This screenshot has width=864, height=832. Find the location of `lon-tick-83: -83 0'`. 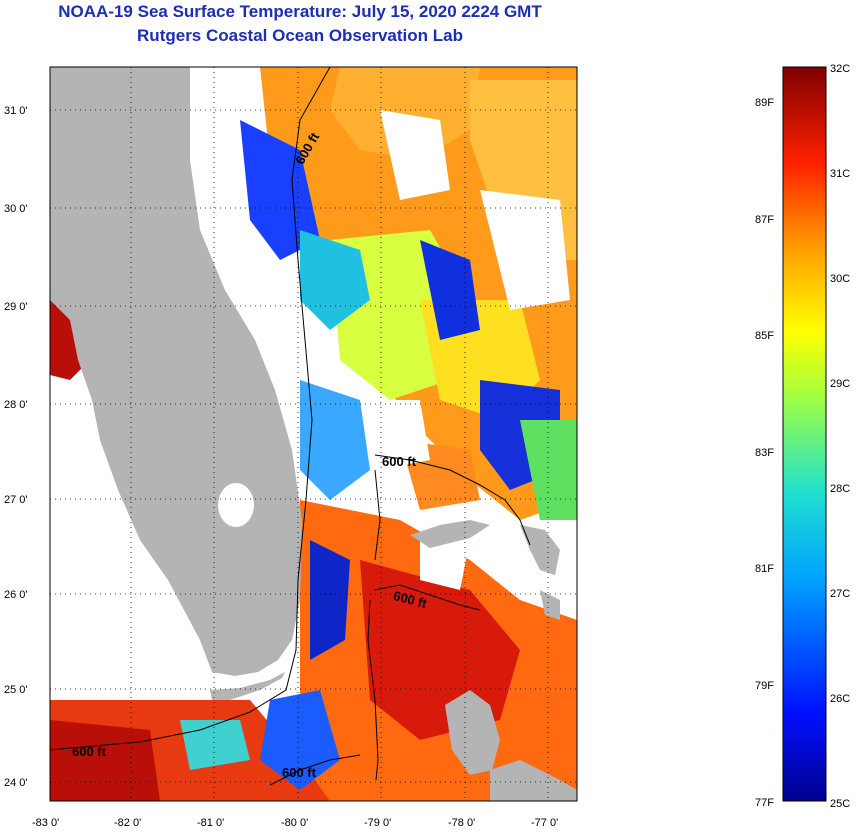

lon-tick-83: -83 0' is located at coordinates (45, 823).